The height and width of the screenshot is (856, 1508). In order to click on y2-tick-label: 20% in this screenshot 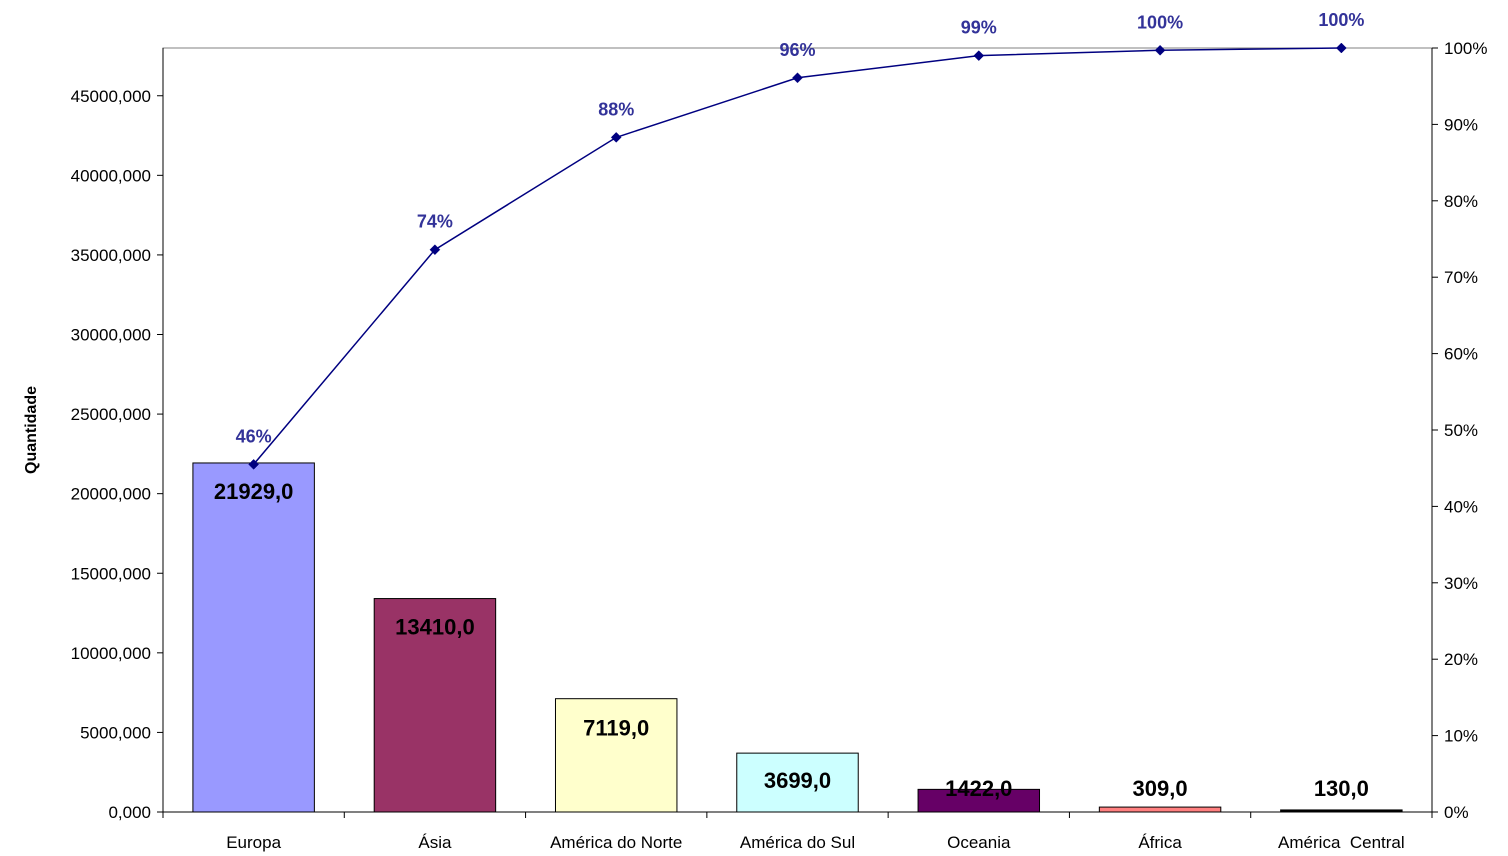, I will do `click(1461, 659)`.